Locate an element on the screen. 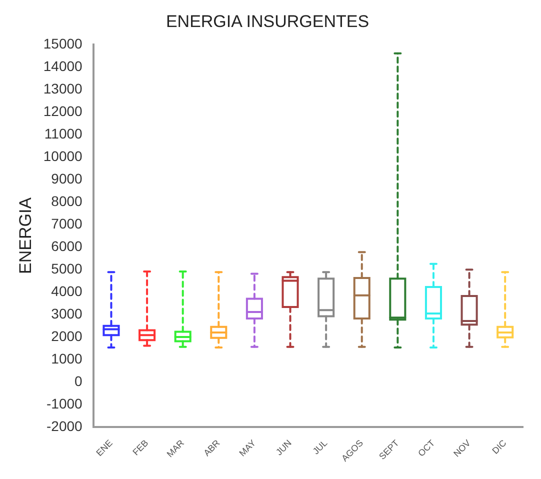 The image size is (541, 479). y-tick-label: -2000 is located at coordinates (64, 426).